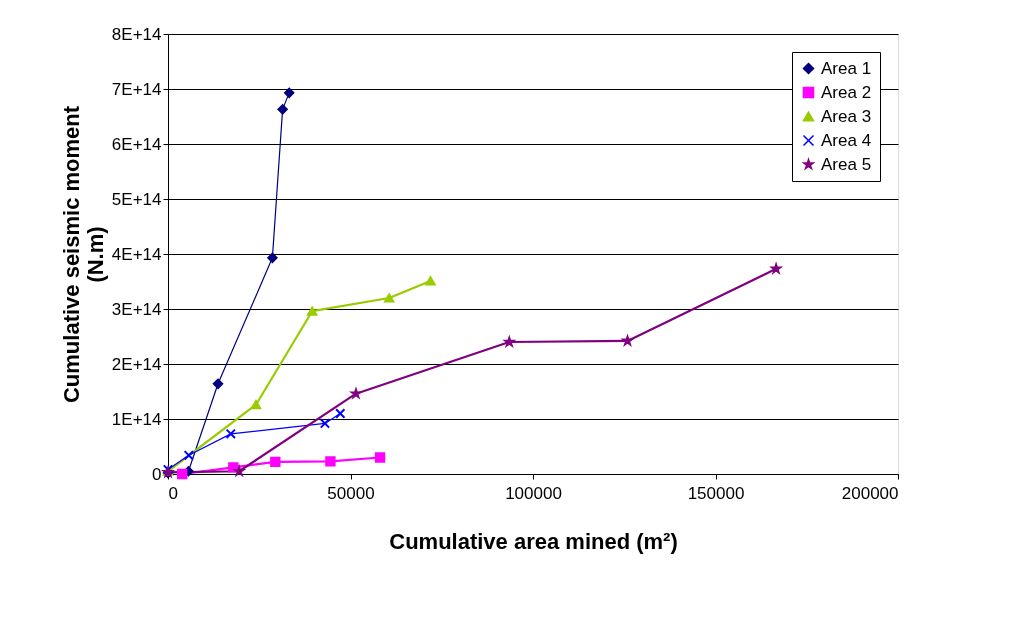 The width and height of the screenshot is (1022, 618). What do you see at coordinates (136, 364) in the screenshot?
I see `y-tick-label: 2E+14` at bounding box center [136, 364].